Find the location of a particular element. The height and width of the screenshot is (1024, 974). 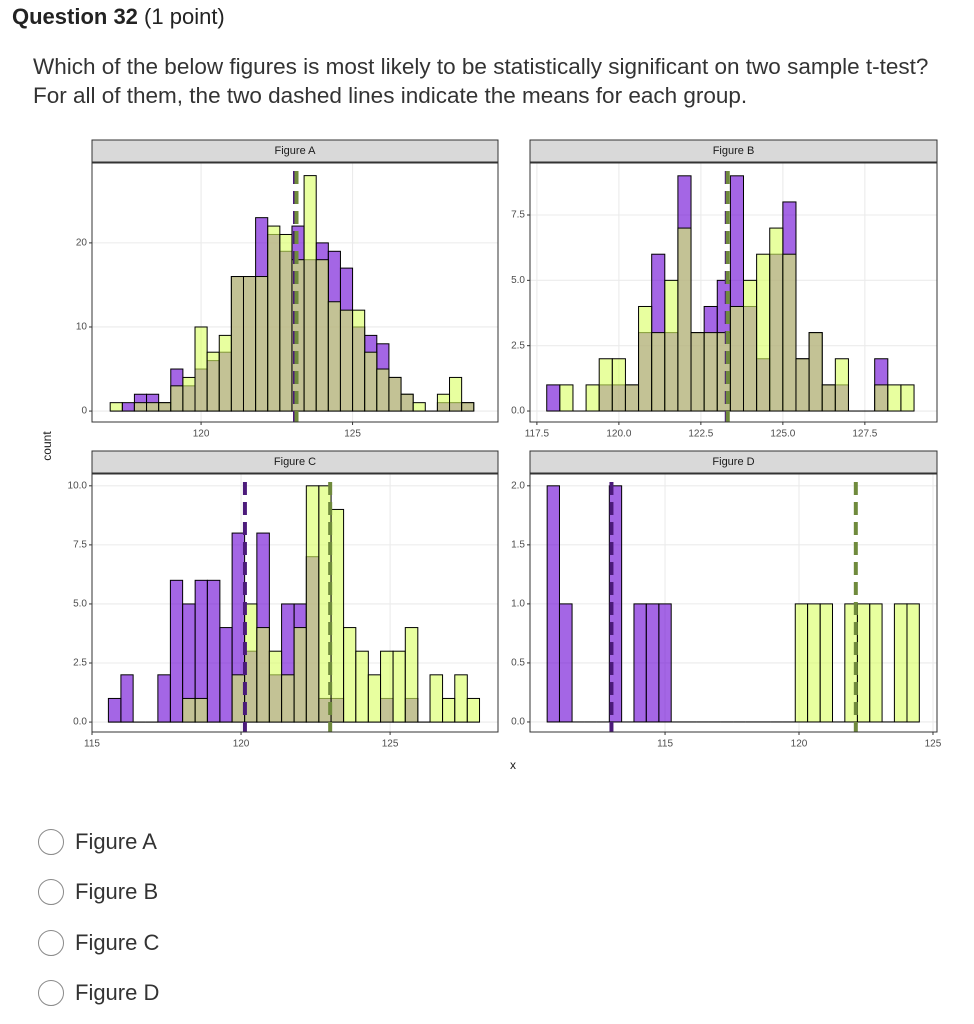

question-header: Question 32 (1 point) is located at coordinates (118, 17).